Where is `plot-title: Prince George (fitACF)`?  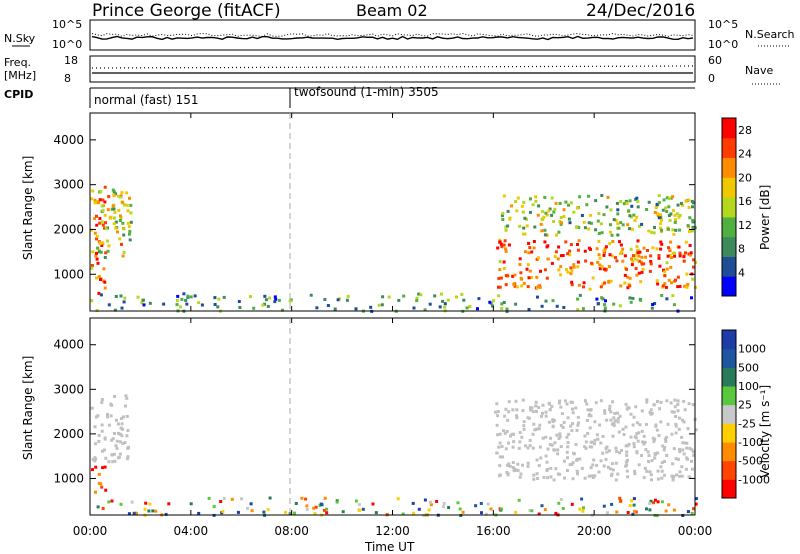
plot-title: Prince George (fitACF) is located at coordinates (186, 11).